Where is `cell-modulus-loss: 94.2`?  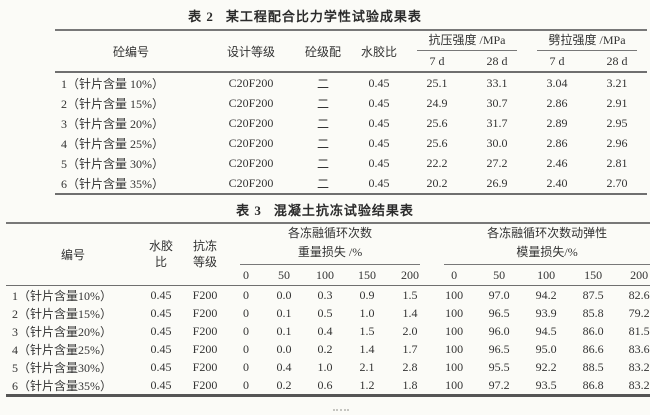
cell-modulus-loss: 94.2 is located at coordinates (546, 294).